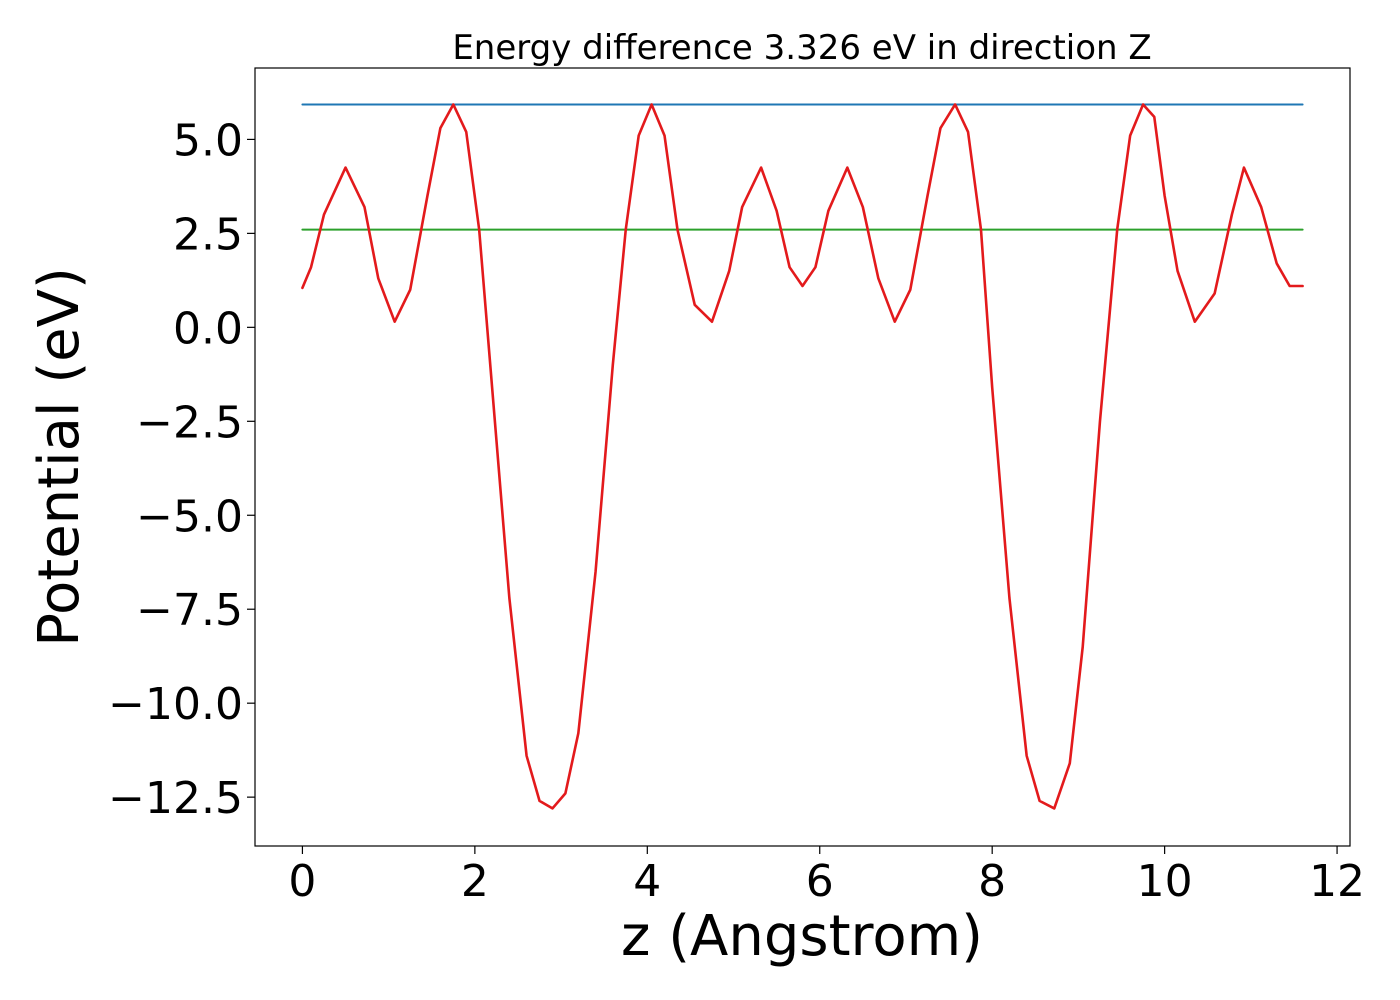 The width and height of the screenshot is (1400, 1000). Describe the element at coordinates (992, 881) in the screenshot. I see `x-tick-label: 8` at that location.